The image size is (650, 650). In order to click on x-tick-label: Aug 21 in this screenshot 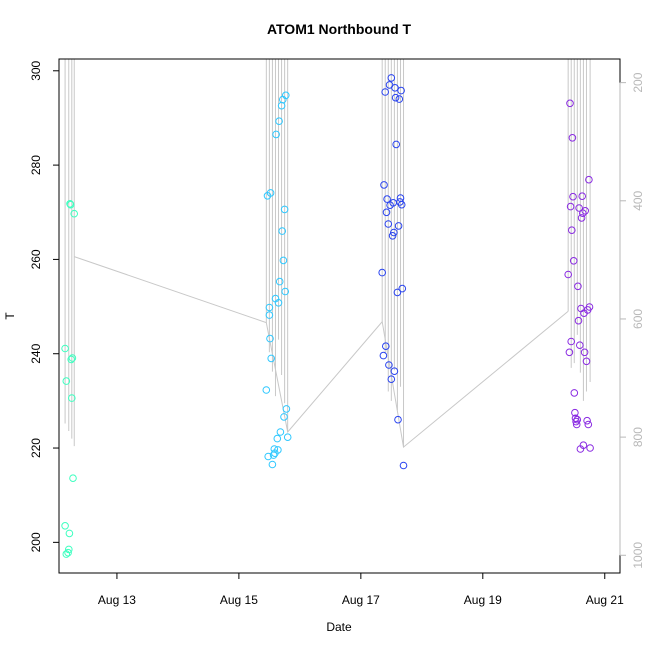, I will do `click(605, 600)`.